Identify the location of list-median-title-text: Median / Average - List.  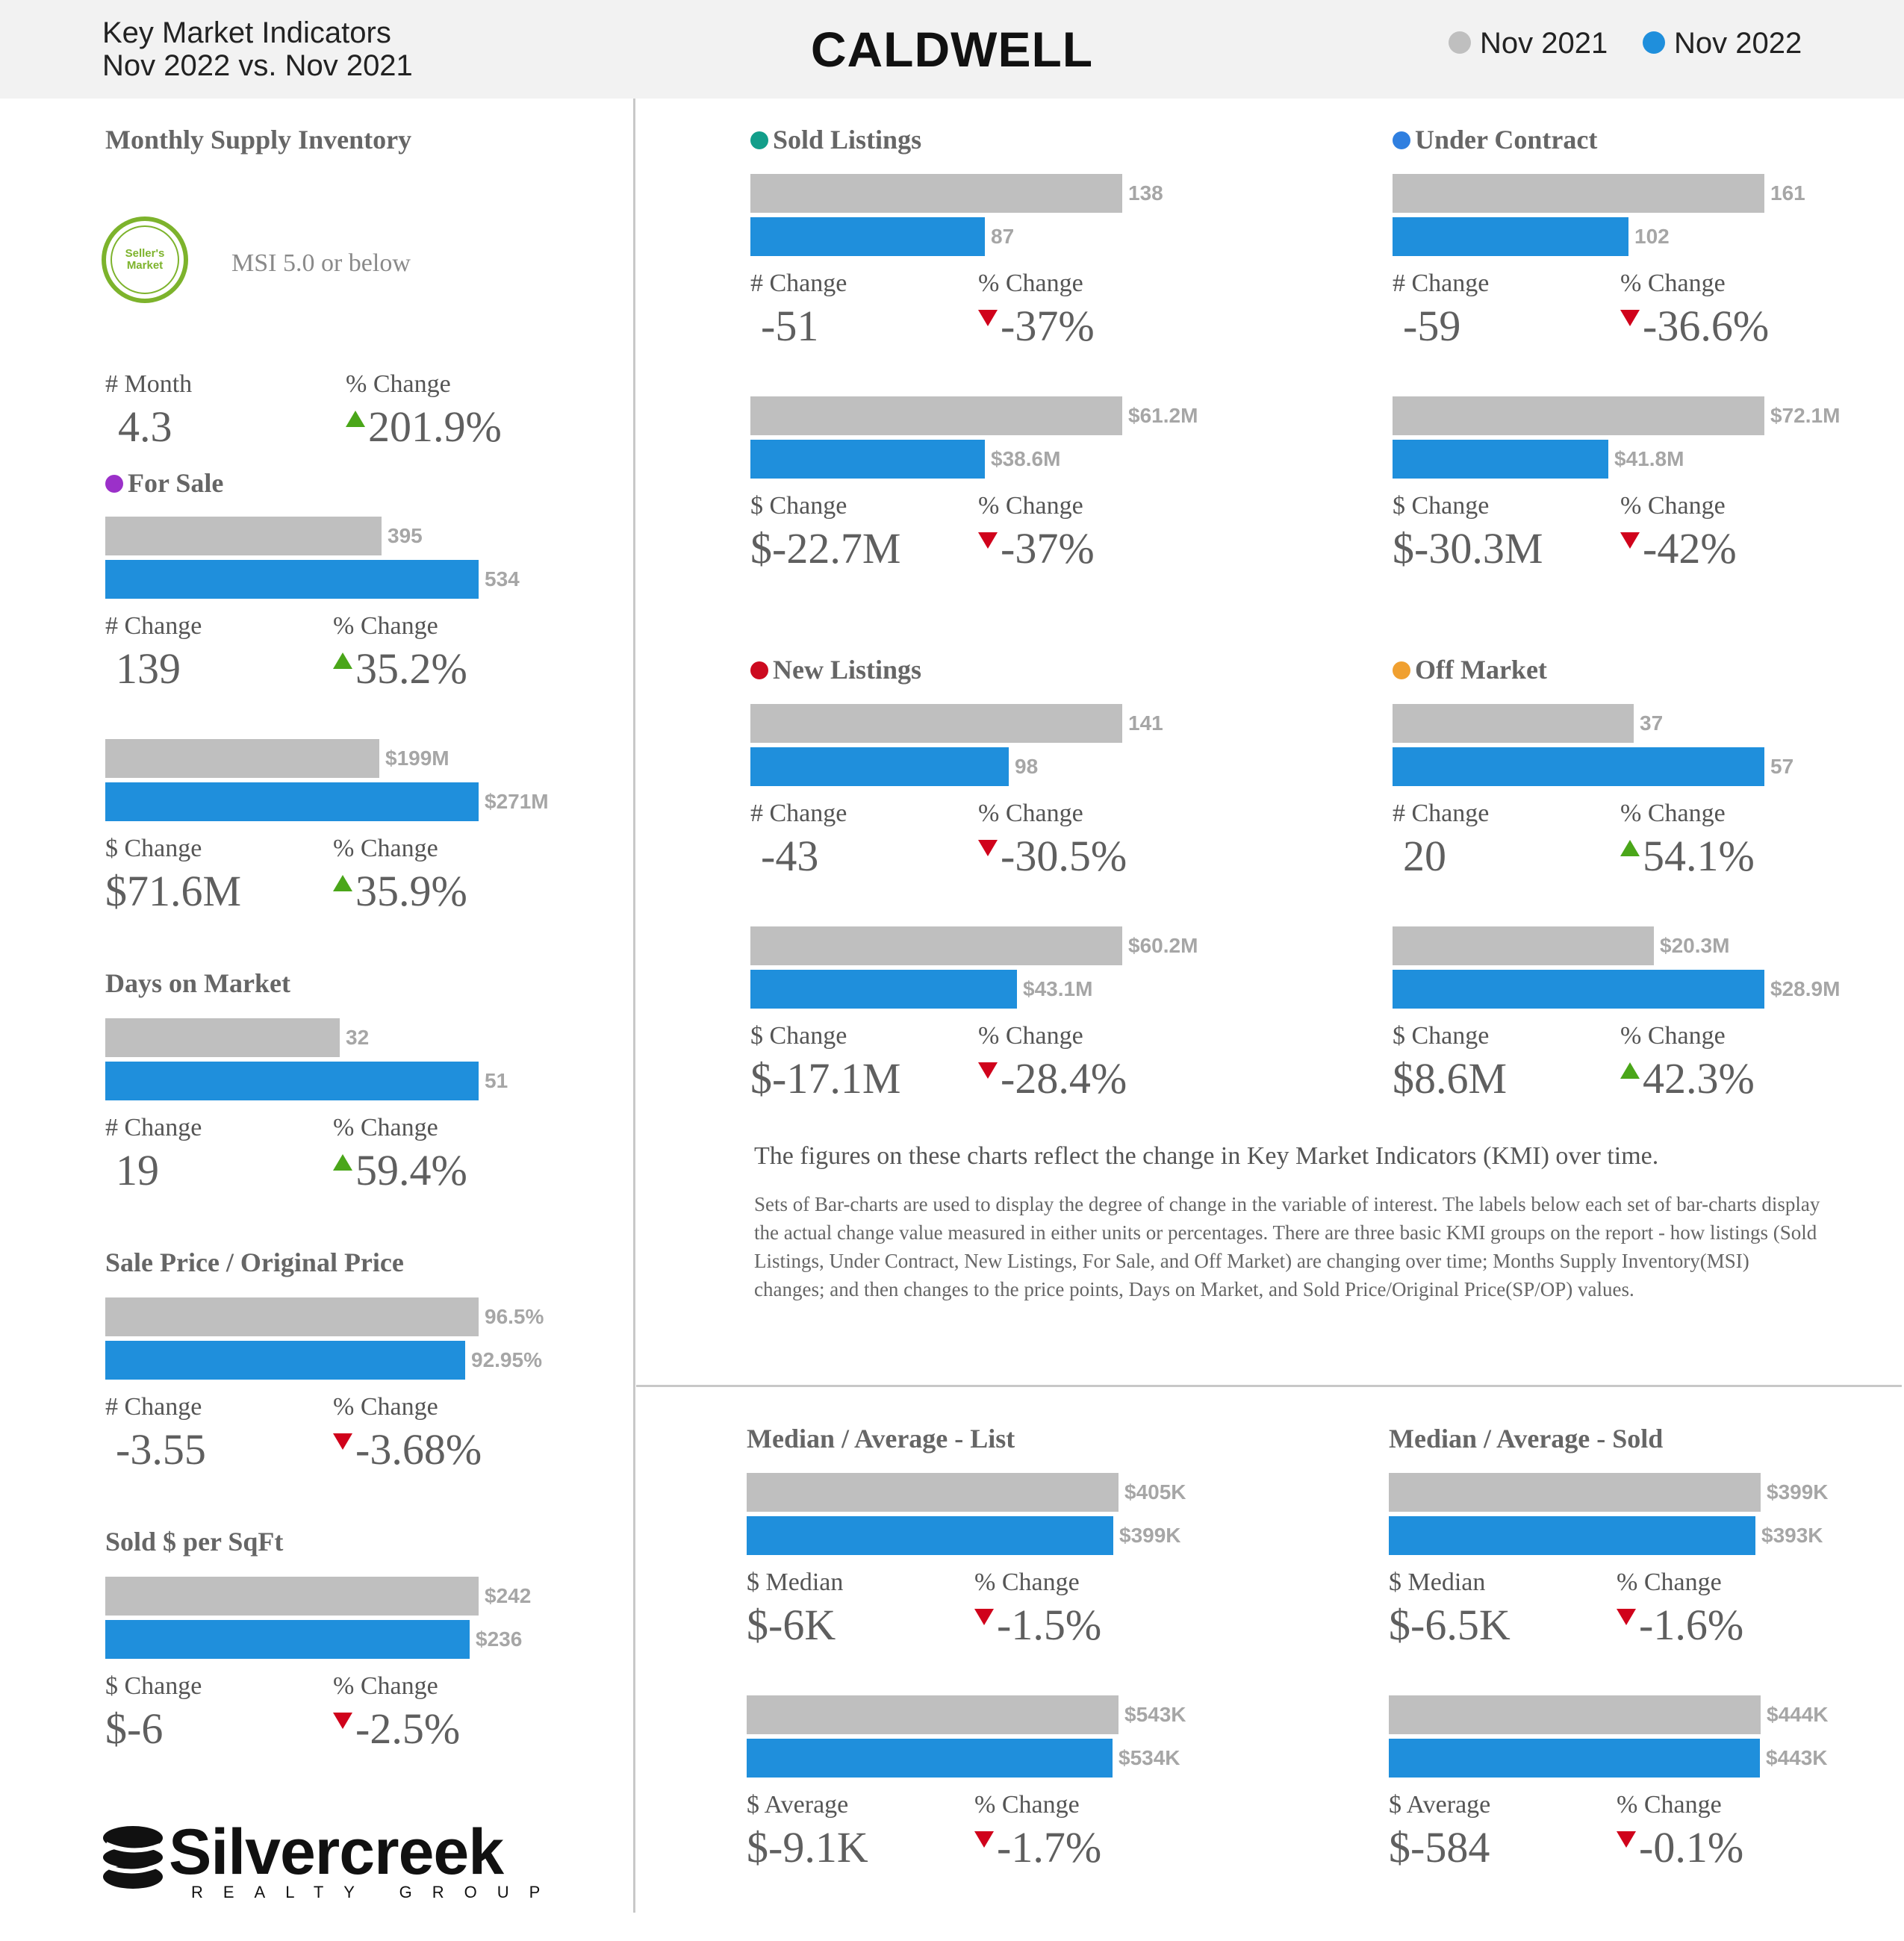
(881, 1439).